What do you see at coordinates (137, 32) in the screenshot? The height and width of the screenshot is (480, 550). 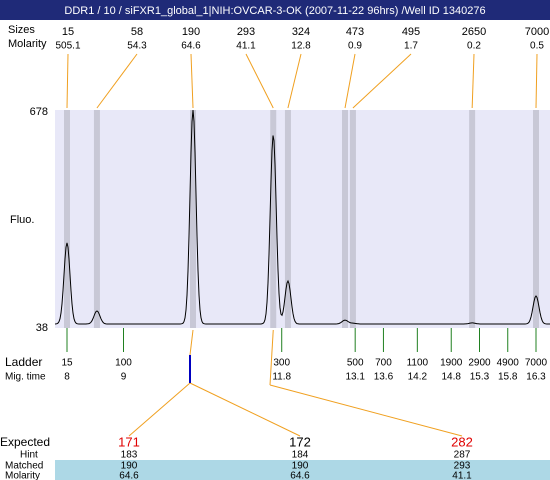 I see `peak-size: 58` at bounding box center [137, 32].